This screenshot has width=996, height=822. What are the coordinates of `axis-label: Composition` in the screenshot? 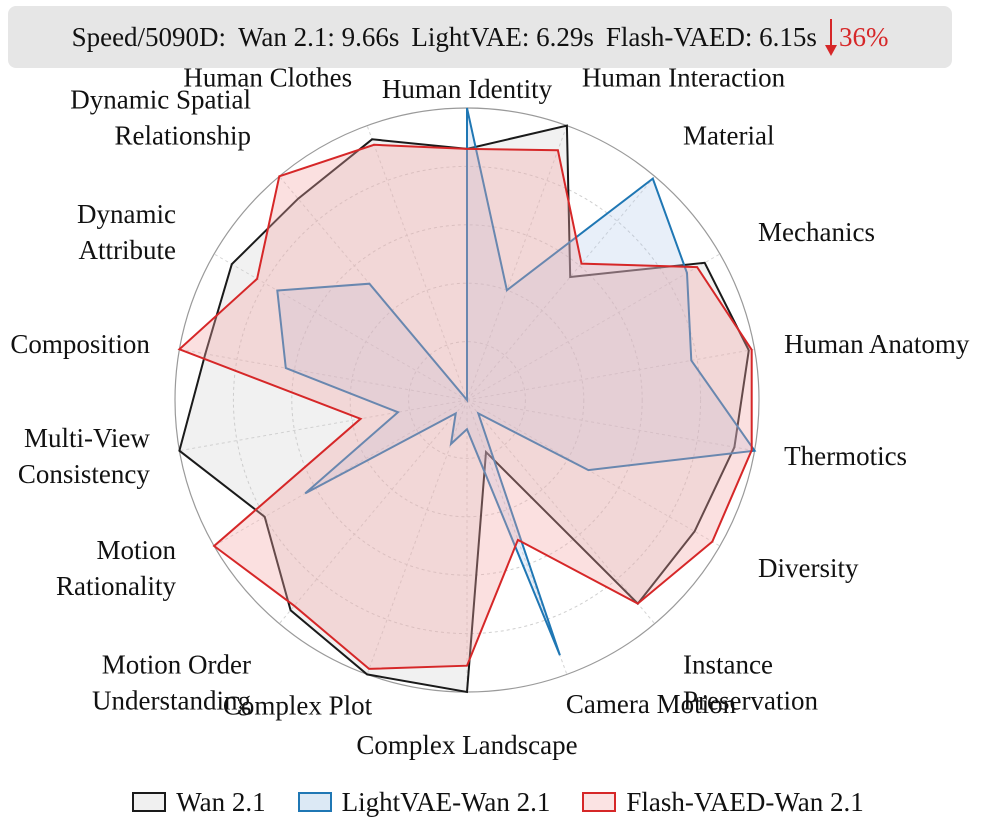 It's located at (80, 344).